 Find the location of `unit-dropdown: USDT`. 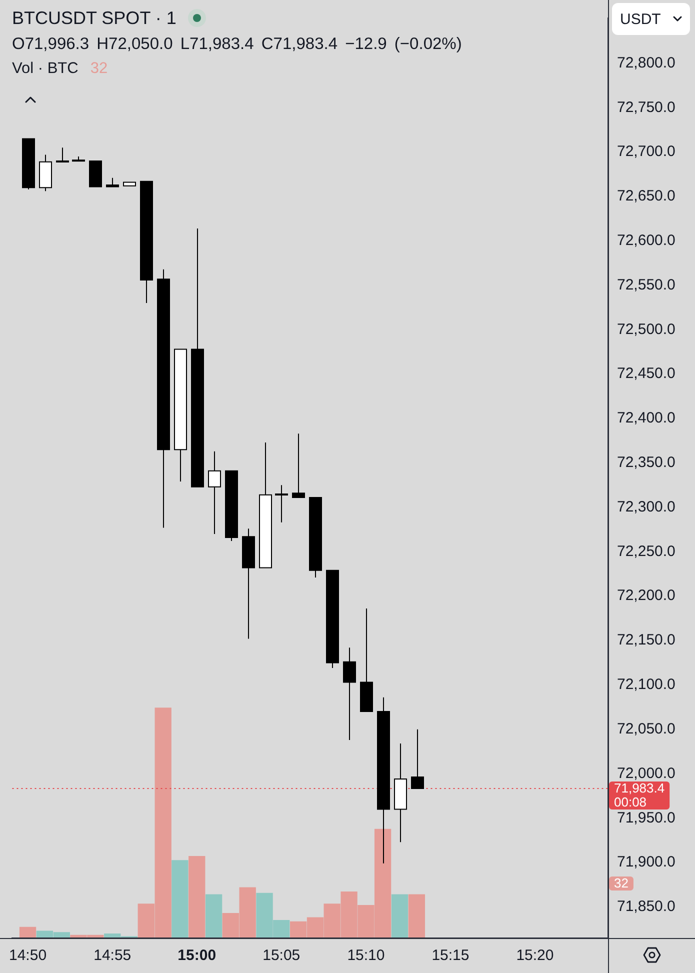

unit-dropdown: USDT is located at coordinates (651, 19).